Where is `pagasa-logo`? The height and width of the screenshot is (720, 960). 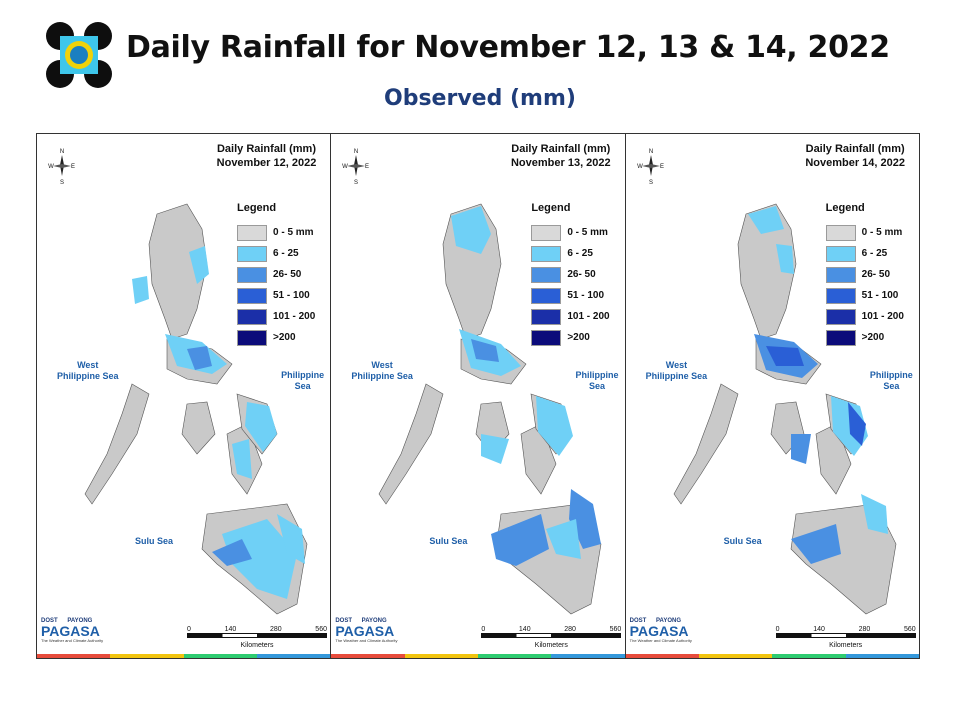 pagasa-logo is located at coordinates (79, 55).